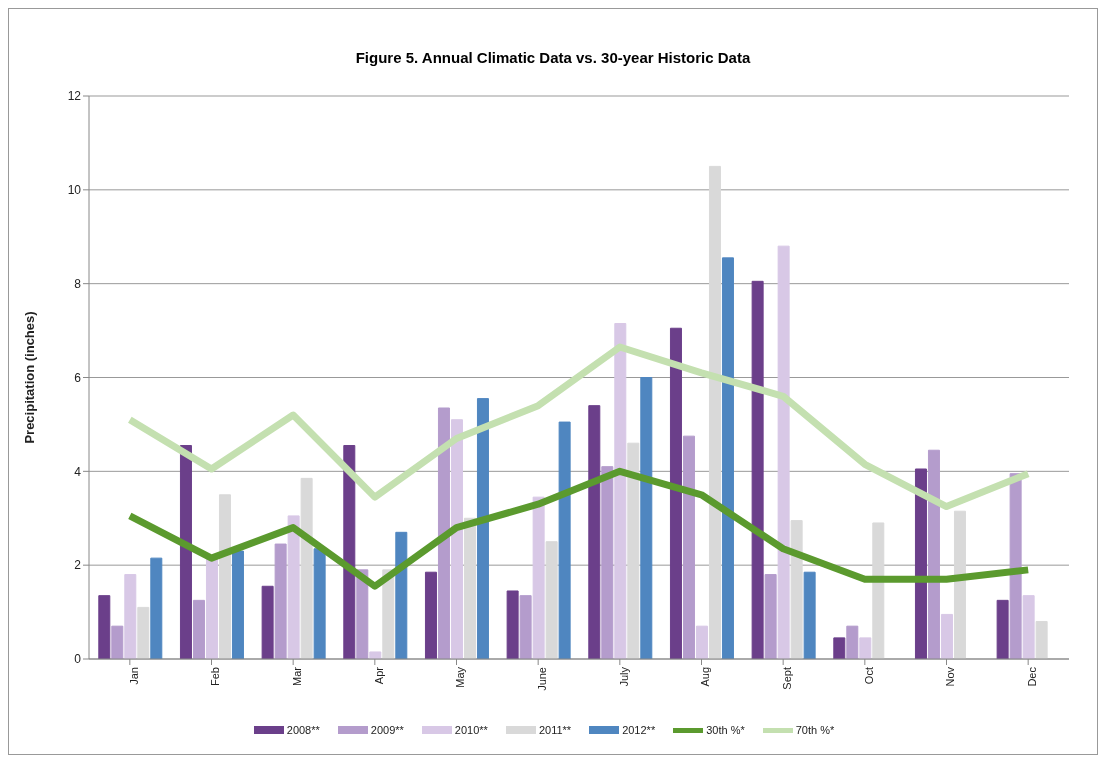 The height and width of the screenshot is (761, 1104). What do you see at coordinates (786, 678) in the screenshot?
I see `x-tick-label: Sept` at bounding box center [786, 678].